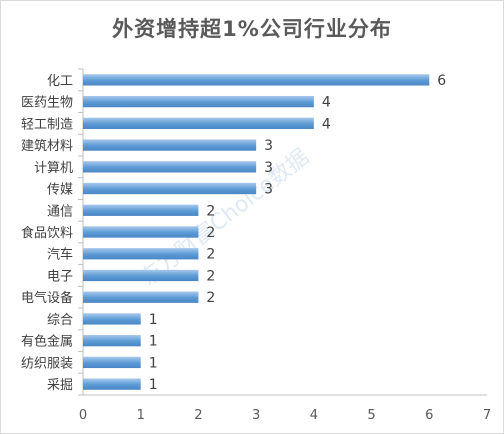 The image size is (504, 434). What do you see at coordinates (141, 415) in the screenshot?
I see `x-tick-label: 1` at bounding box center [141, 415].